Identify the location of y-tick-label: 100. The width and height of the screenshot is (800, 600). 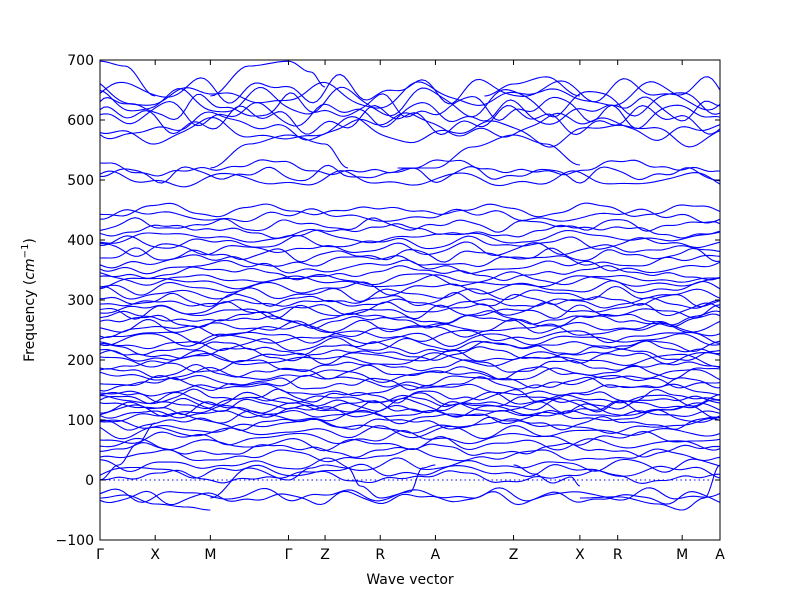
(80, 421).